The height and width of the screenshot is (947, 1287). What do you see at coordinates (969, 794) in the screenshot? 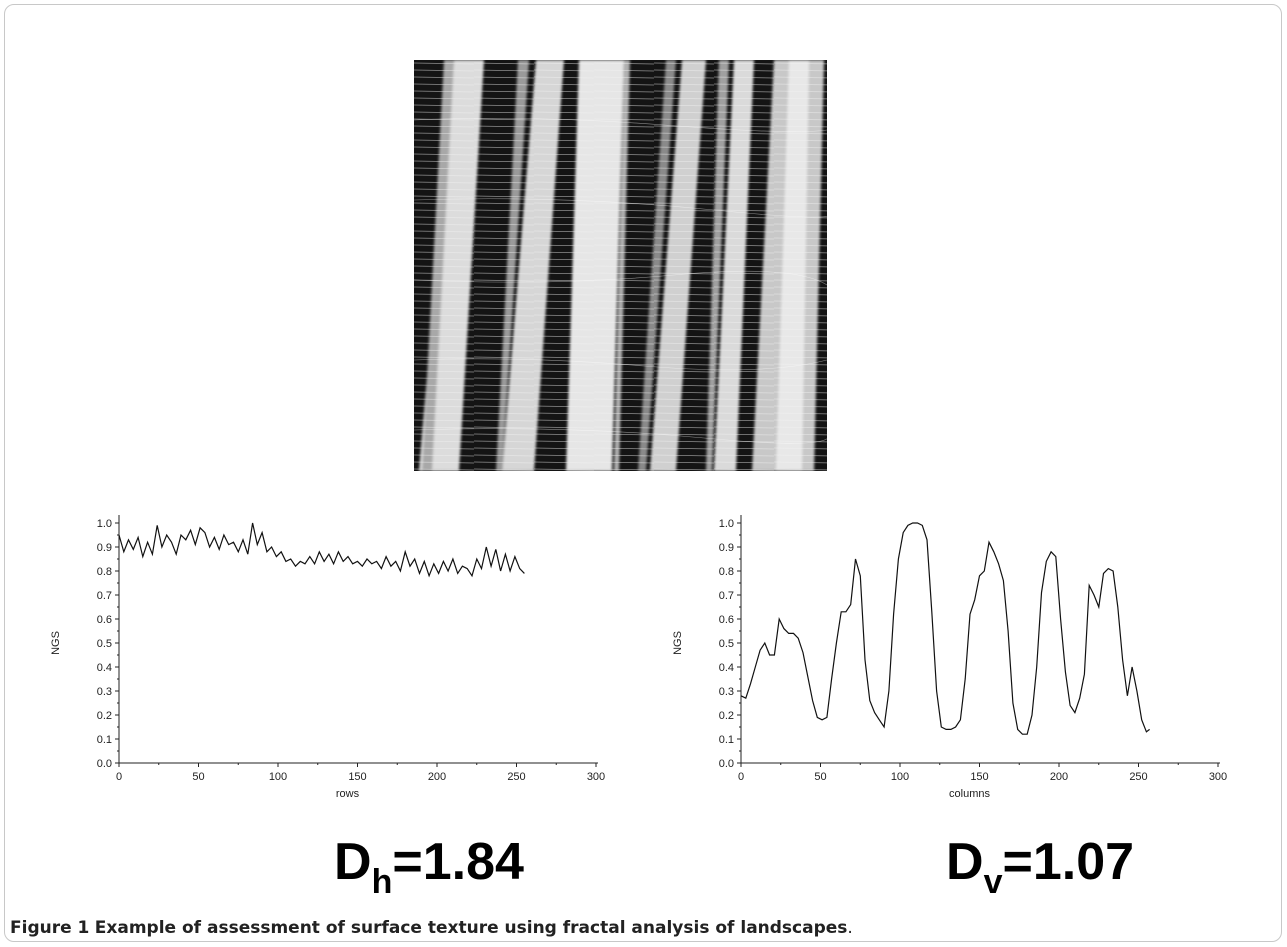
I see `x-axis-label: columns` at bounding box center [969, 794].